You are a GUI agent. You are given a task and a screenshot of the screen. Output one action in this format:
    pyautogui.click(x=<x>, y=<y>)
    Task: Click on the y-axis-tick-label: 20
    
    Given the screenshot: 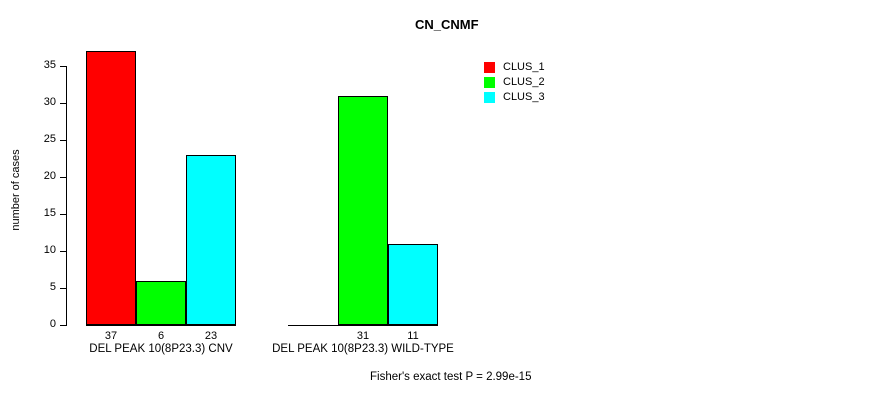 What is the action you would take?
    pyautogui.click(x=49, y=176)
    